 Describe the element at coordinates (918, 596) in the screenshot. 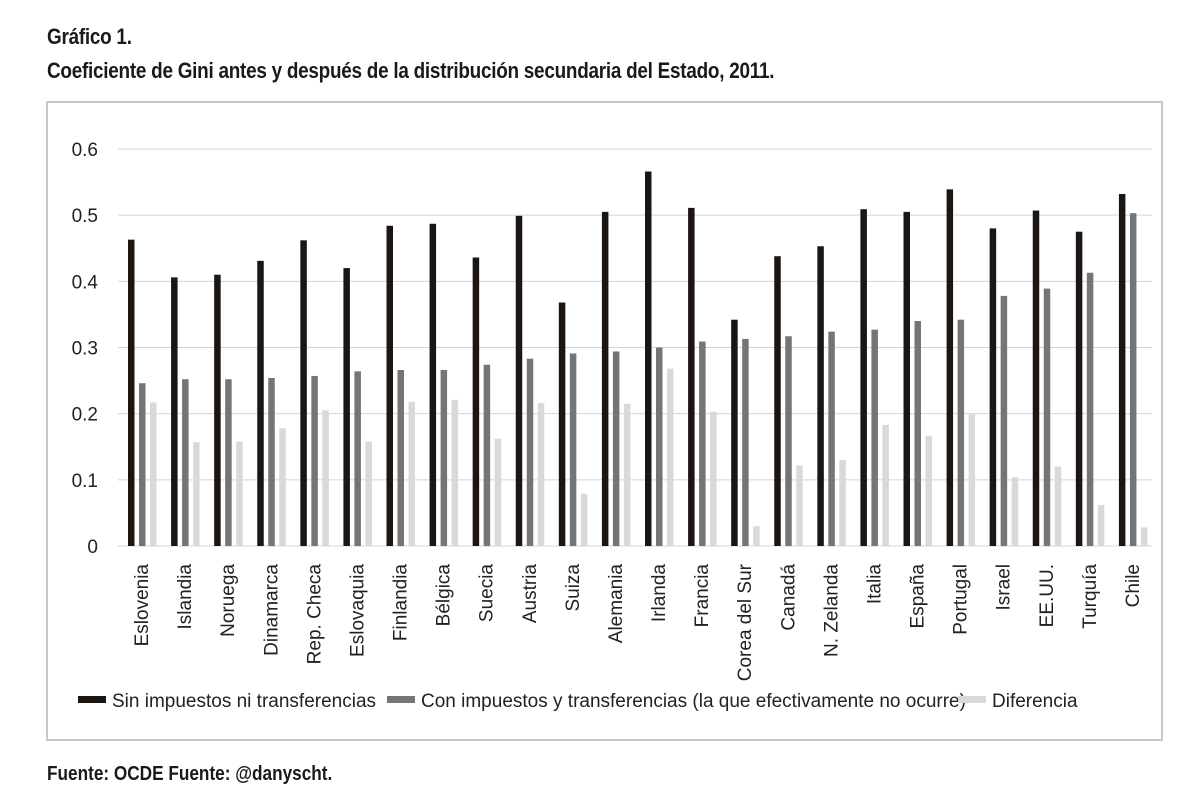

I see `x-tick-label: España` at that location.